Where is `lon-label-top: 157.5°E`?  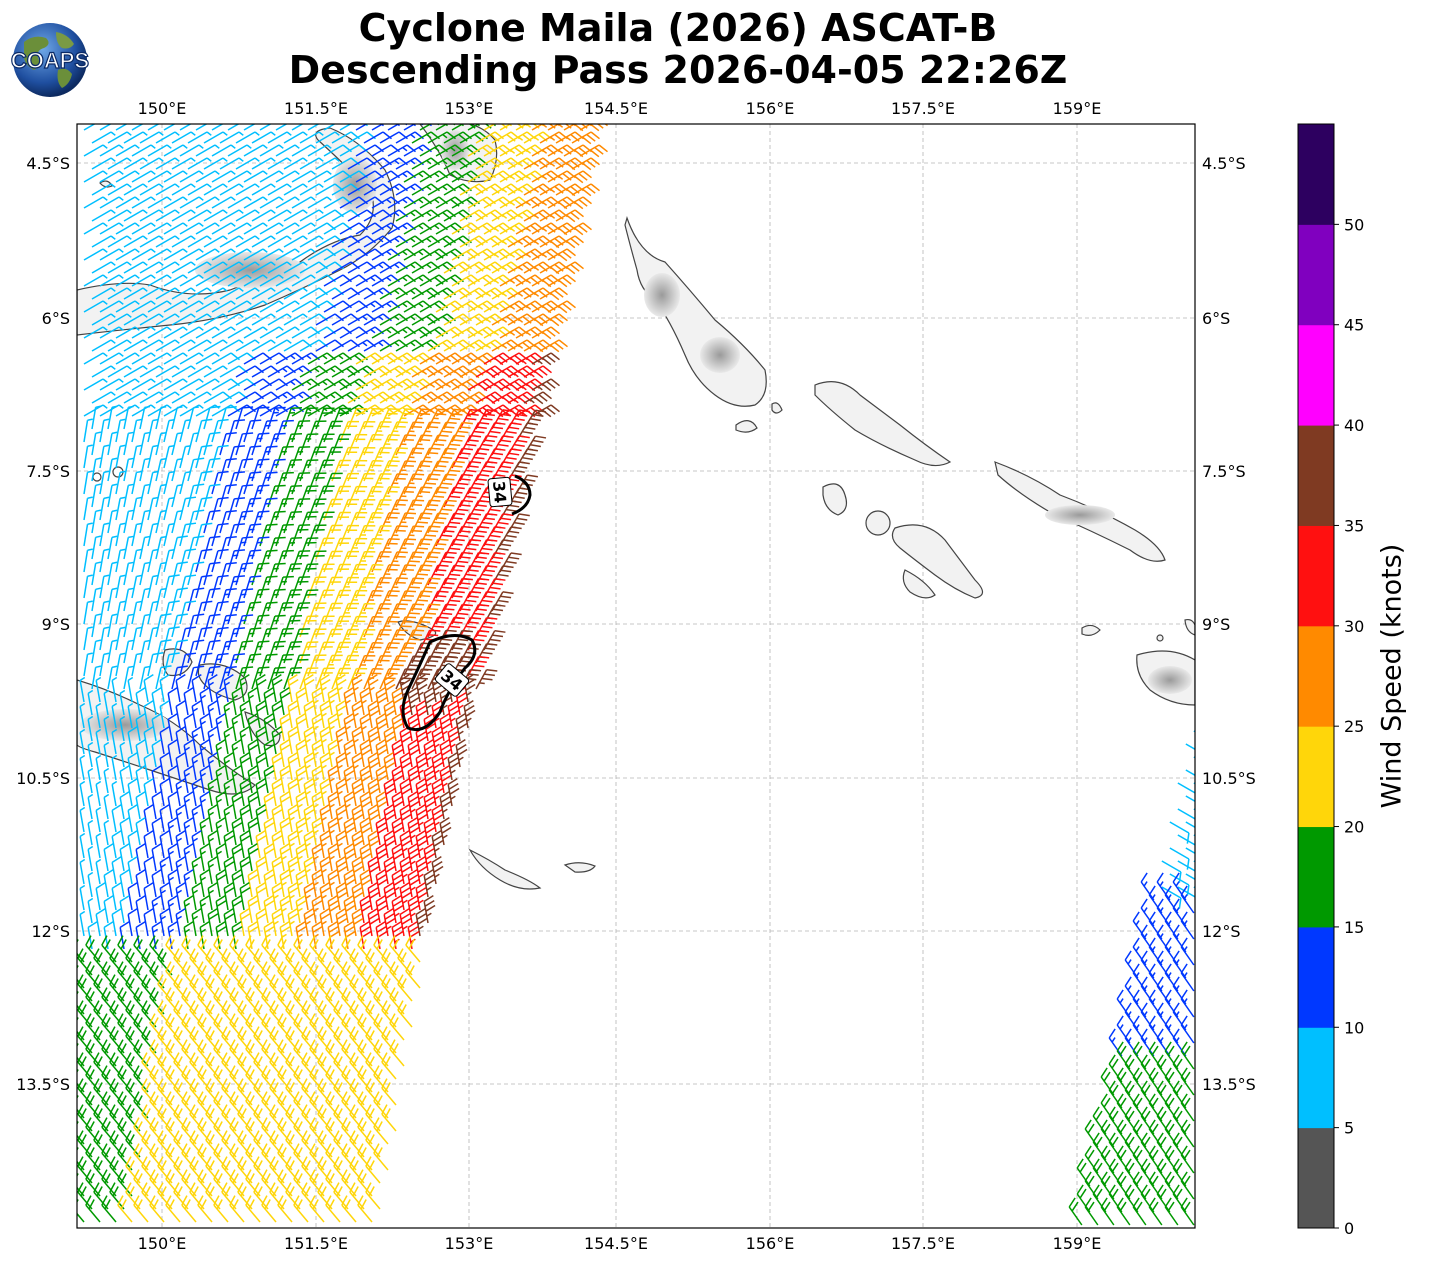 lon-label-top: 157.5°E is located at coordinates (923, 108).